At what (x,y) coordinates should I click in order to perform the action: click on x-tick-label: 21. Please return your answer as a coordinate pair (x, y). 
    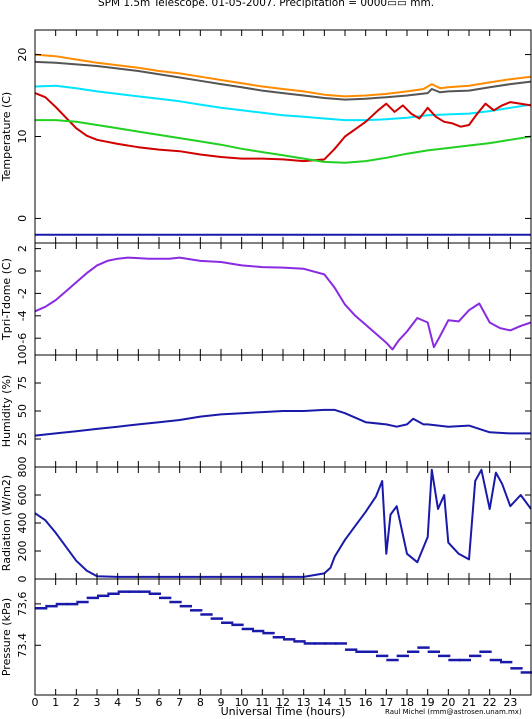
    Looking at the image, I should click on (469, 702).